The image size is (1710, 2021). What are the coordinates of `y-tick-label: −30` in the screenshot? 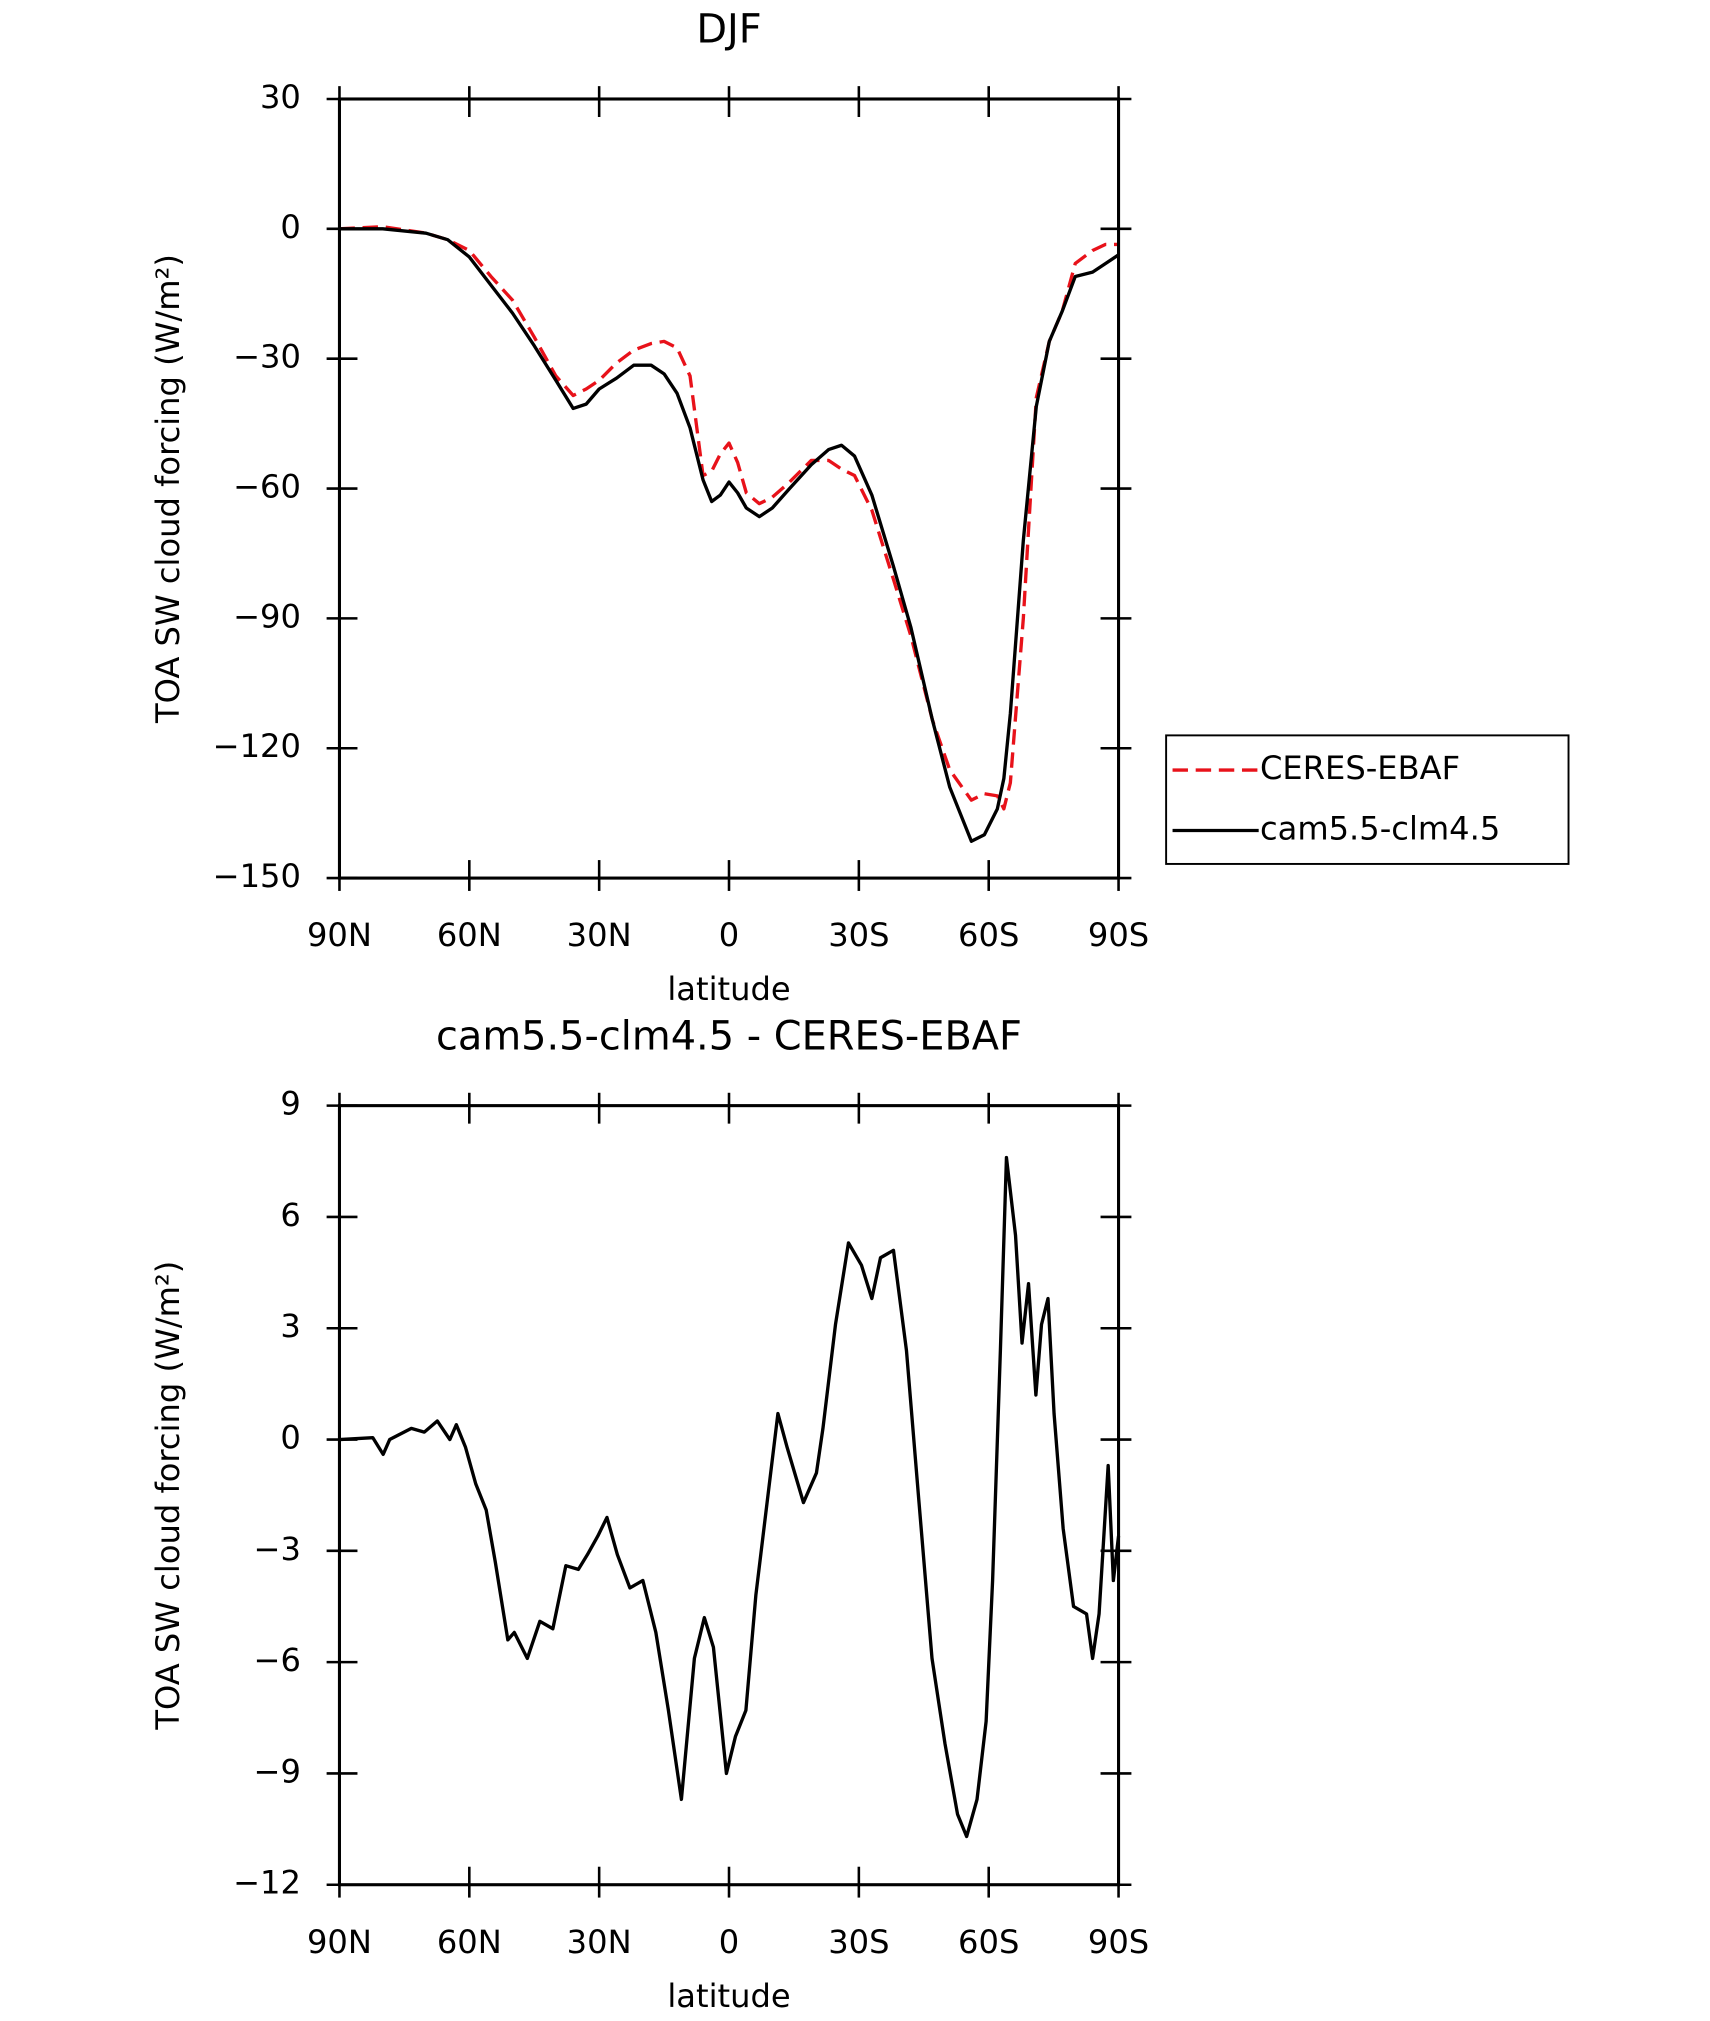 It's located at (267, 357).